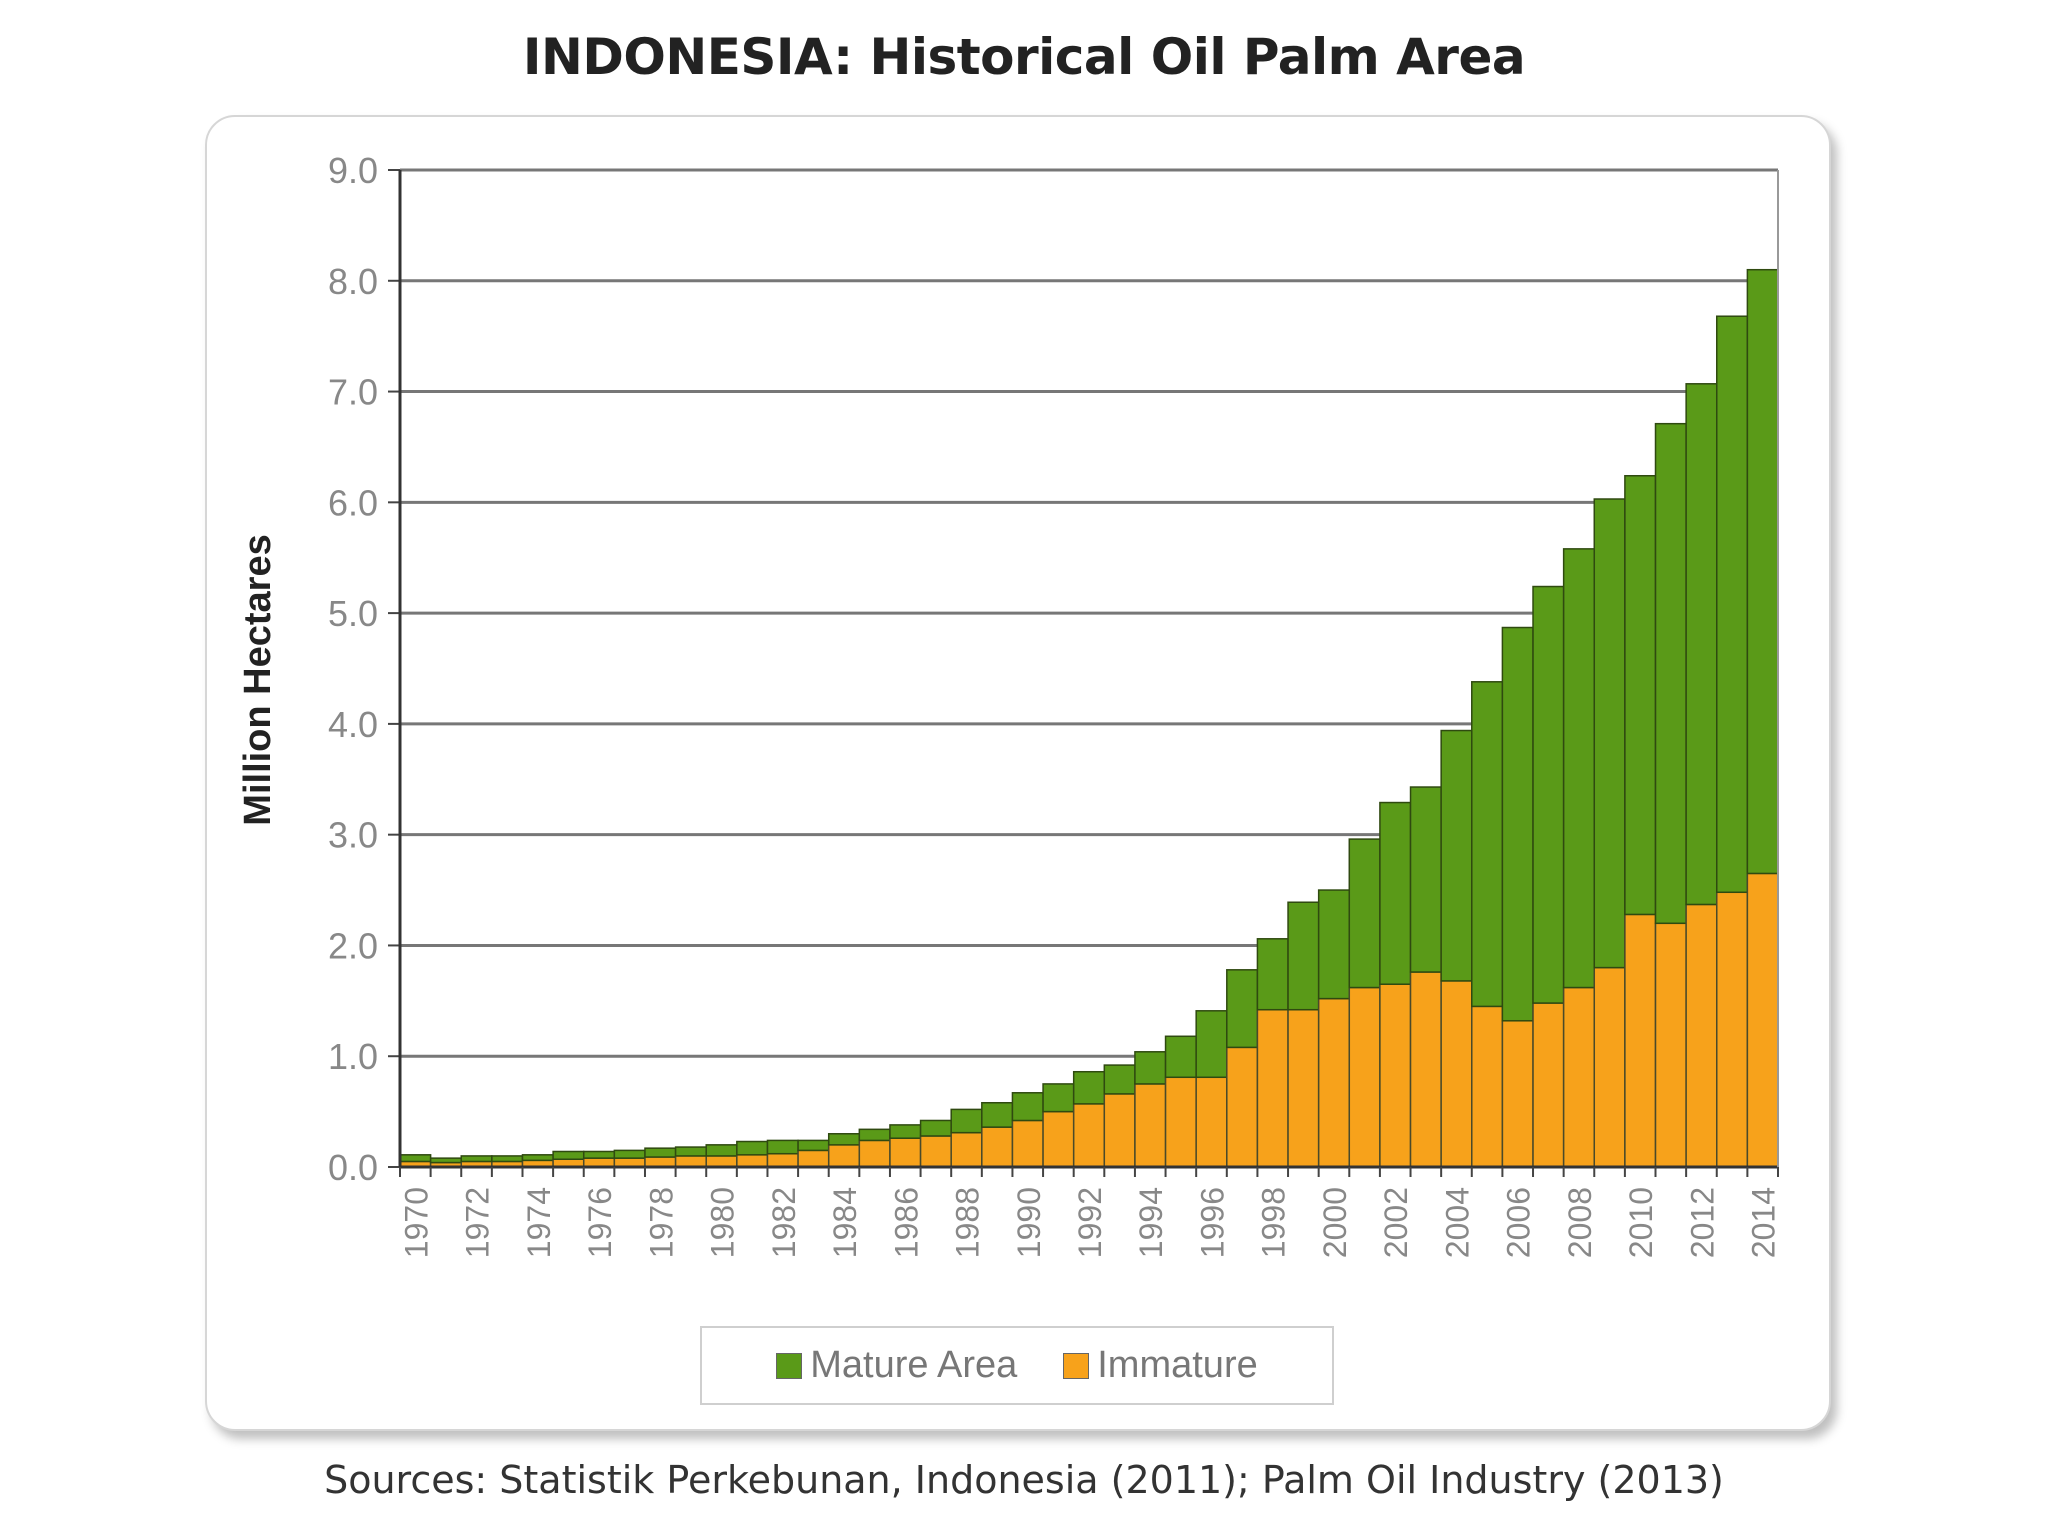 Image resolution: width=2048 pixels, height=1536 pixels. I want to click on legend-swatch-immature, so click(1076, 1365).